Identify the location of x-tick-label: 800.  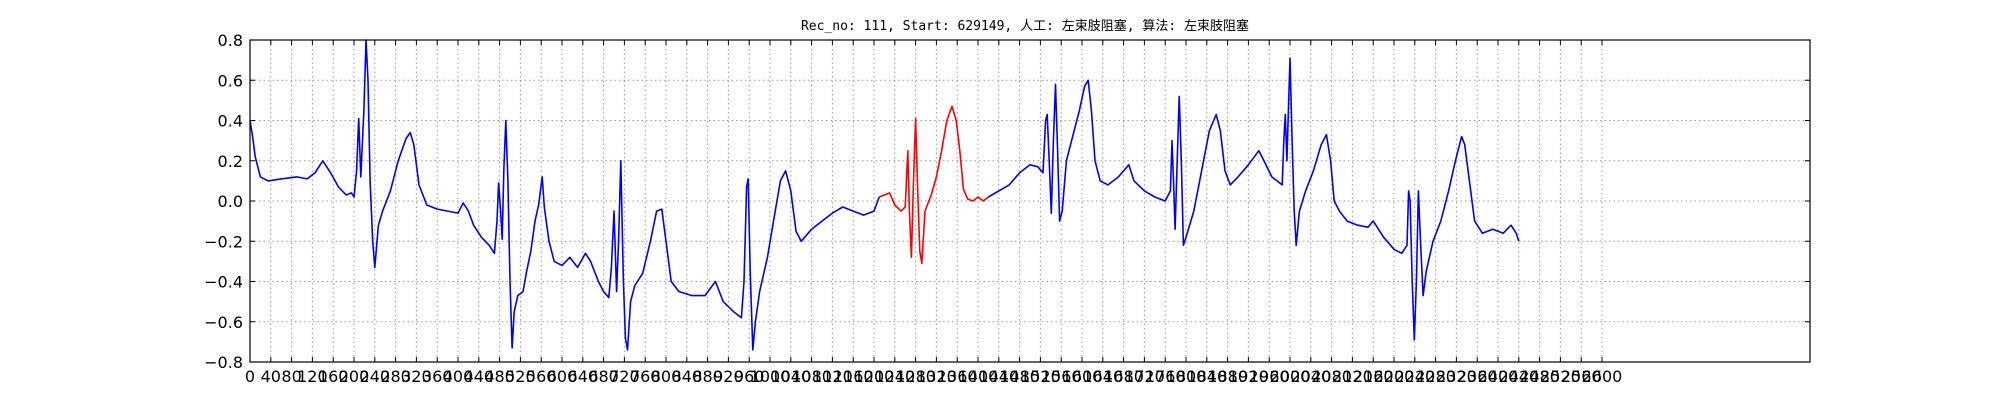
(666, 376).